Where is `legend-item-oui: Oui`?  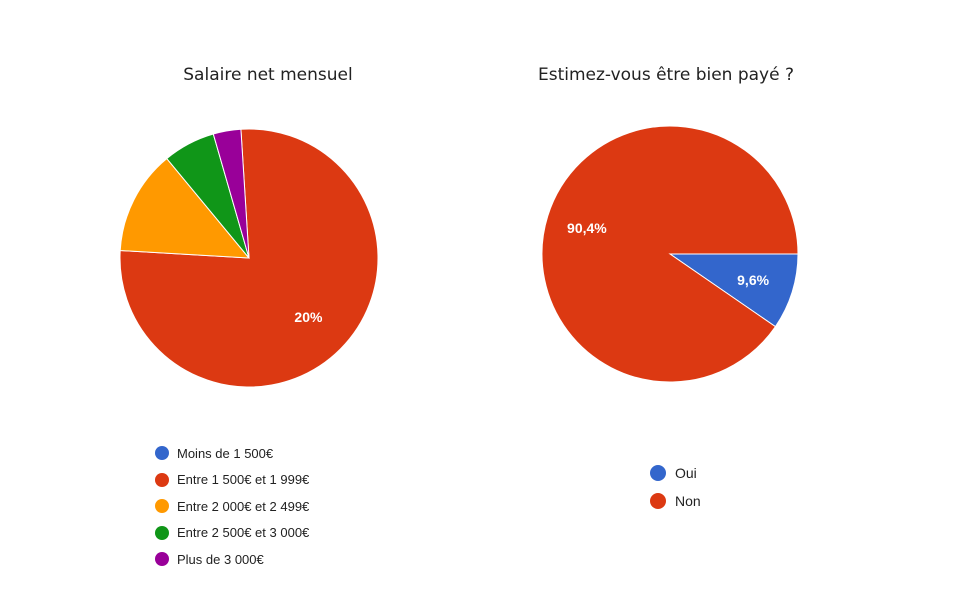 legend-item-oui: Oui is located at coordinates (675, 473).